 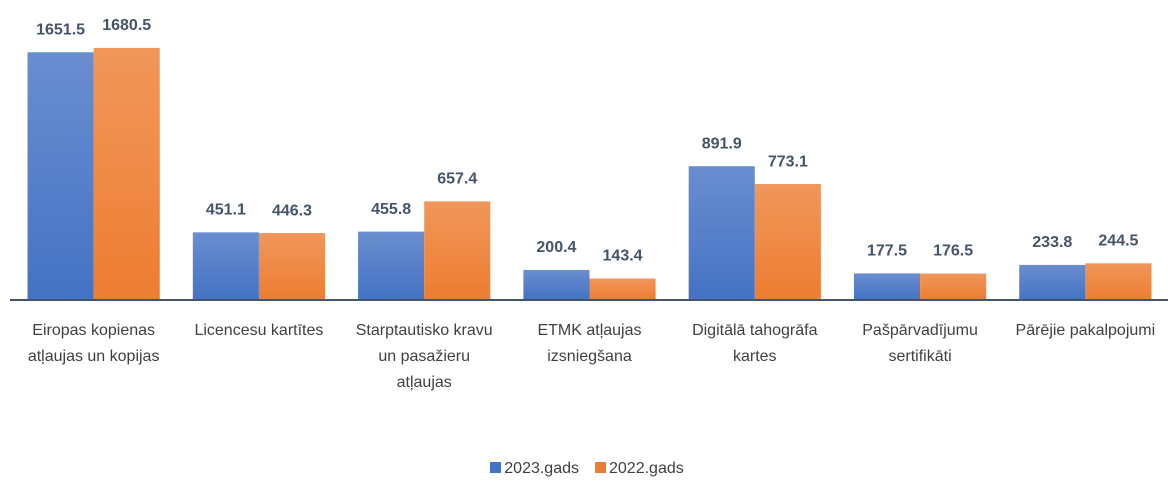 I want to click on value-label: 244.5, so click(x=1118, y=241).